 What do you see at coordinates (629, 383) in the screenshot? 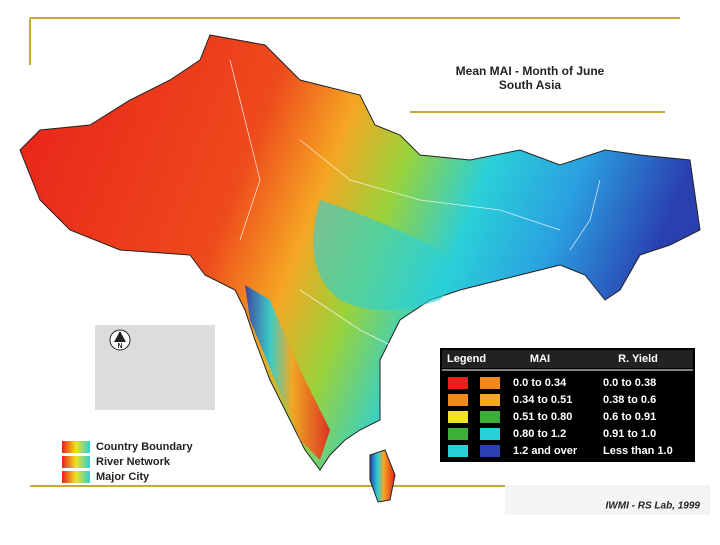
I see `legend-yield: 0.0 to 0.38` at bounding box center [629, 383].